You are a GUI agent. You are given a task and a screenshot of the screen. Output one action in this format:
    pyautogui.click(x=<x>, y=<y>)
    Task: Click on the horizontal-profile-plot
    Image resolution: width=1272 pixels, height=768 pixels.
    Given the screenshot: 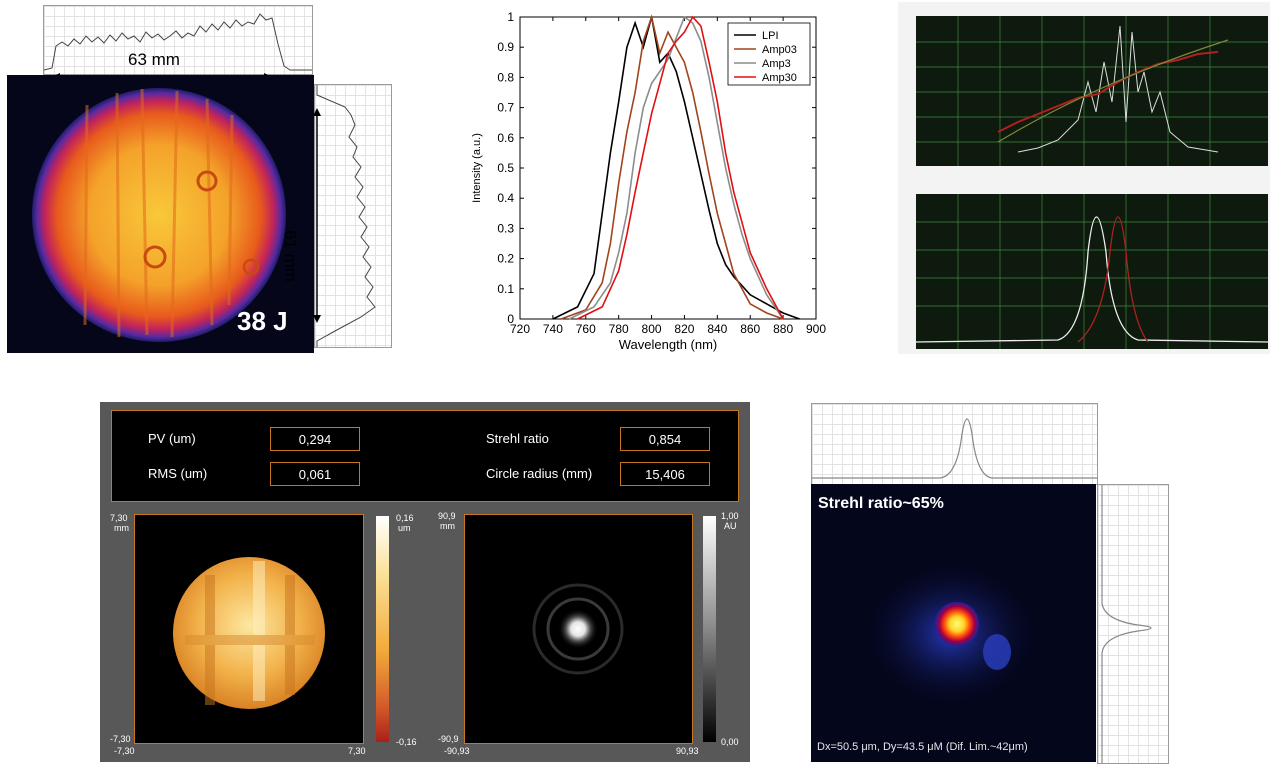 What is the action you would take?
    pyautogui.click(x=178, y=40)
    